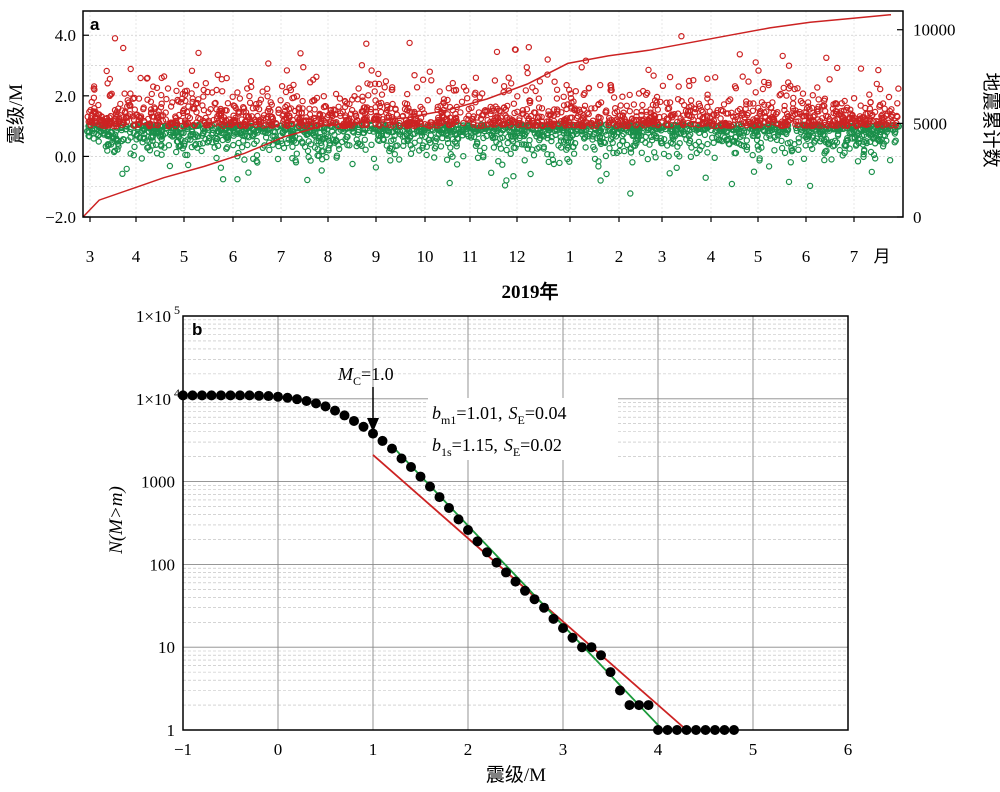 Image resolution: width=1000 pixels, height=792 pixels. Describe the element at coordinates (753, 749) in the screenshot. I see `x-tick-label: 5` at that location.